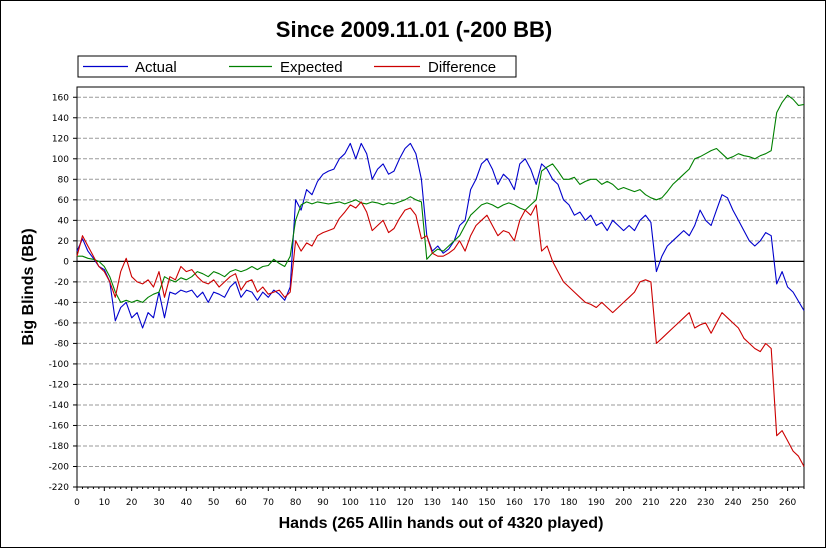 The width and height of the screenshot is (826, 549). Describe the element at coordinates (623, 503) in the screenshot. I see `x-tick-label: 200` at that location.